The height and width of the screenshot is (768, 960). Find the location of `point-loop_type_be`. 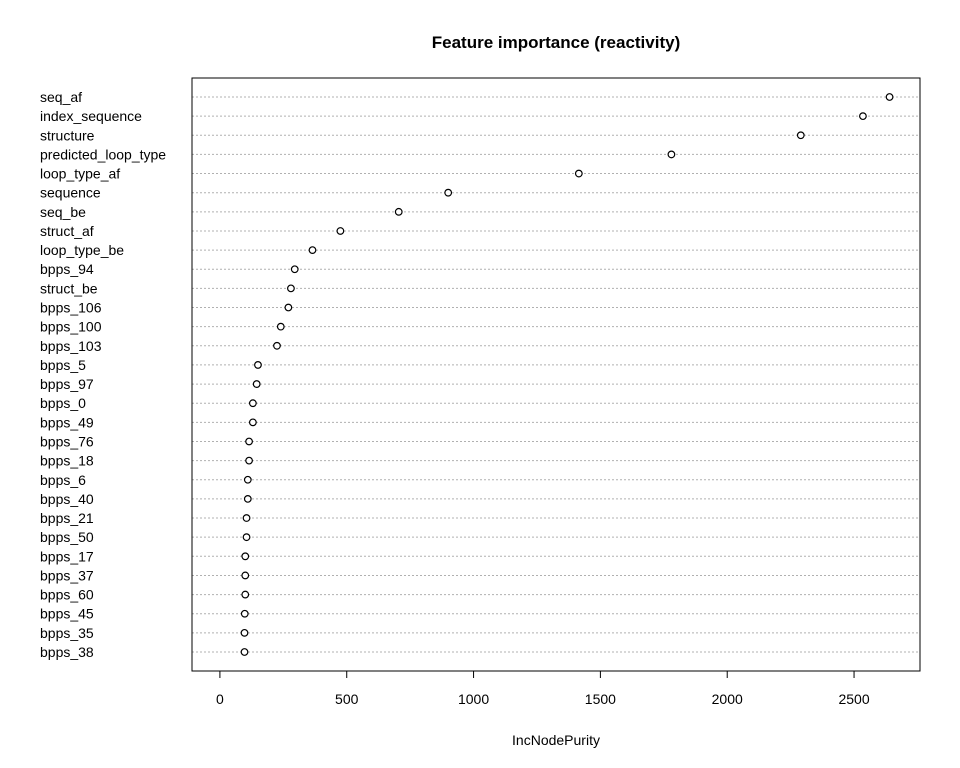

point-loop_type_be is located at coordinates (312, 250).